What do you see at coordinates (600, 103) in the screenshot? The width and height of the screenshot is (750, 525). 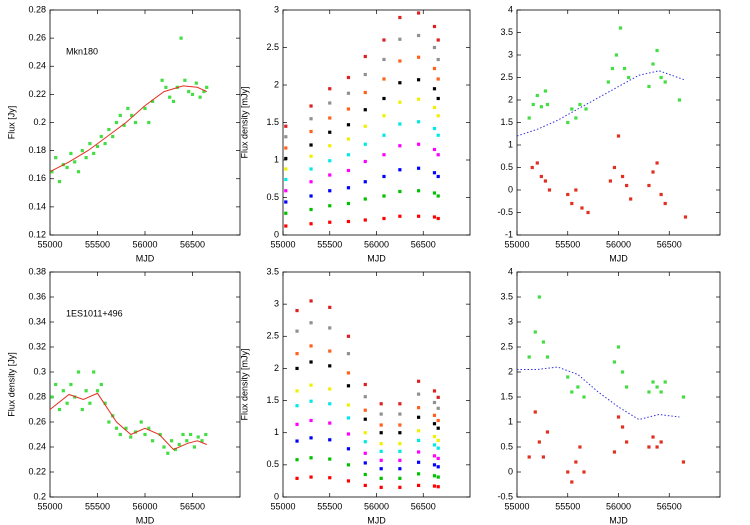 I see `model-line` at bounding box center [600, 103].